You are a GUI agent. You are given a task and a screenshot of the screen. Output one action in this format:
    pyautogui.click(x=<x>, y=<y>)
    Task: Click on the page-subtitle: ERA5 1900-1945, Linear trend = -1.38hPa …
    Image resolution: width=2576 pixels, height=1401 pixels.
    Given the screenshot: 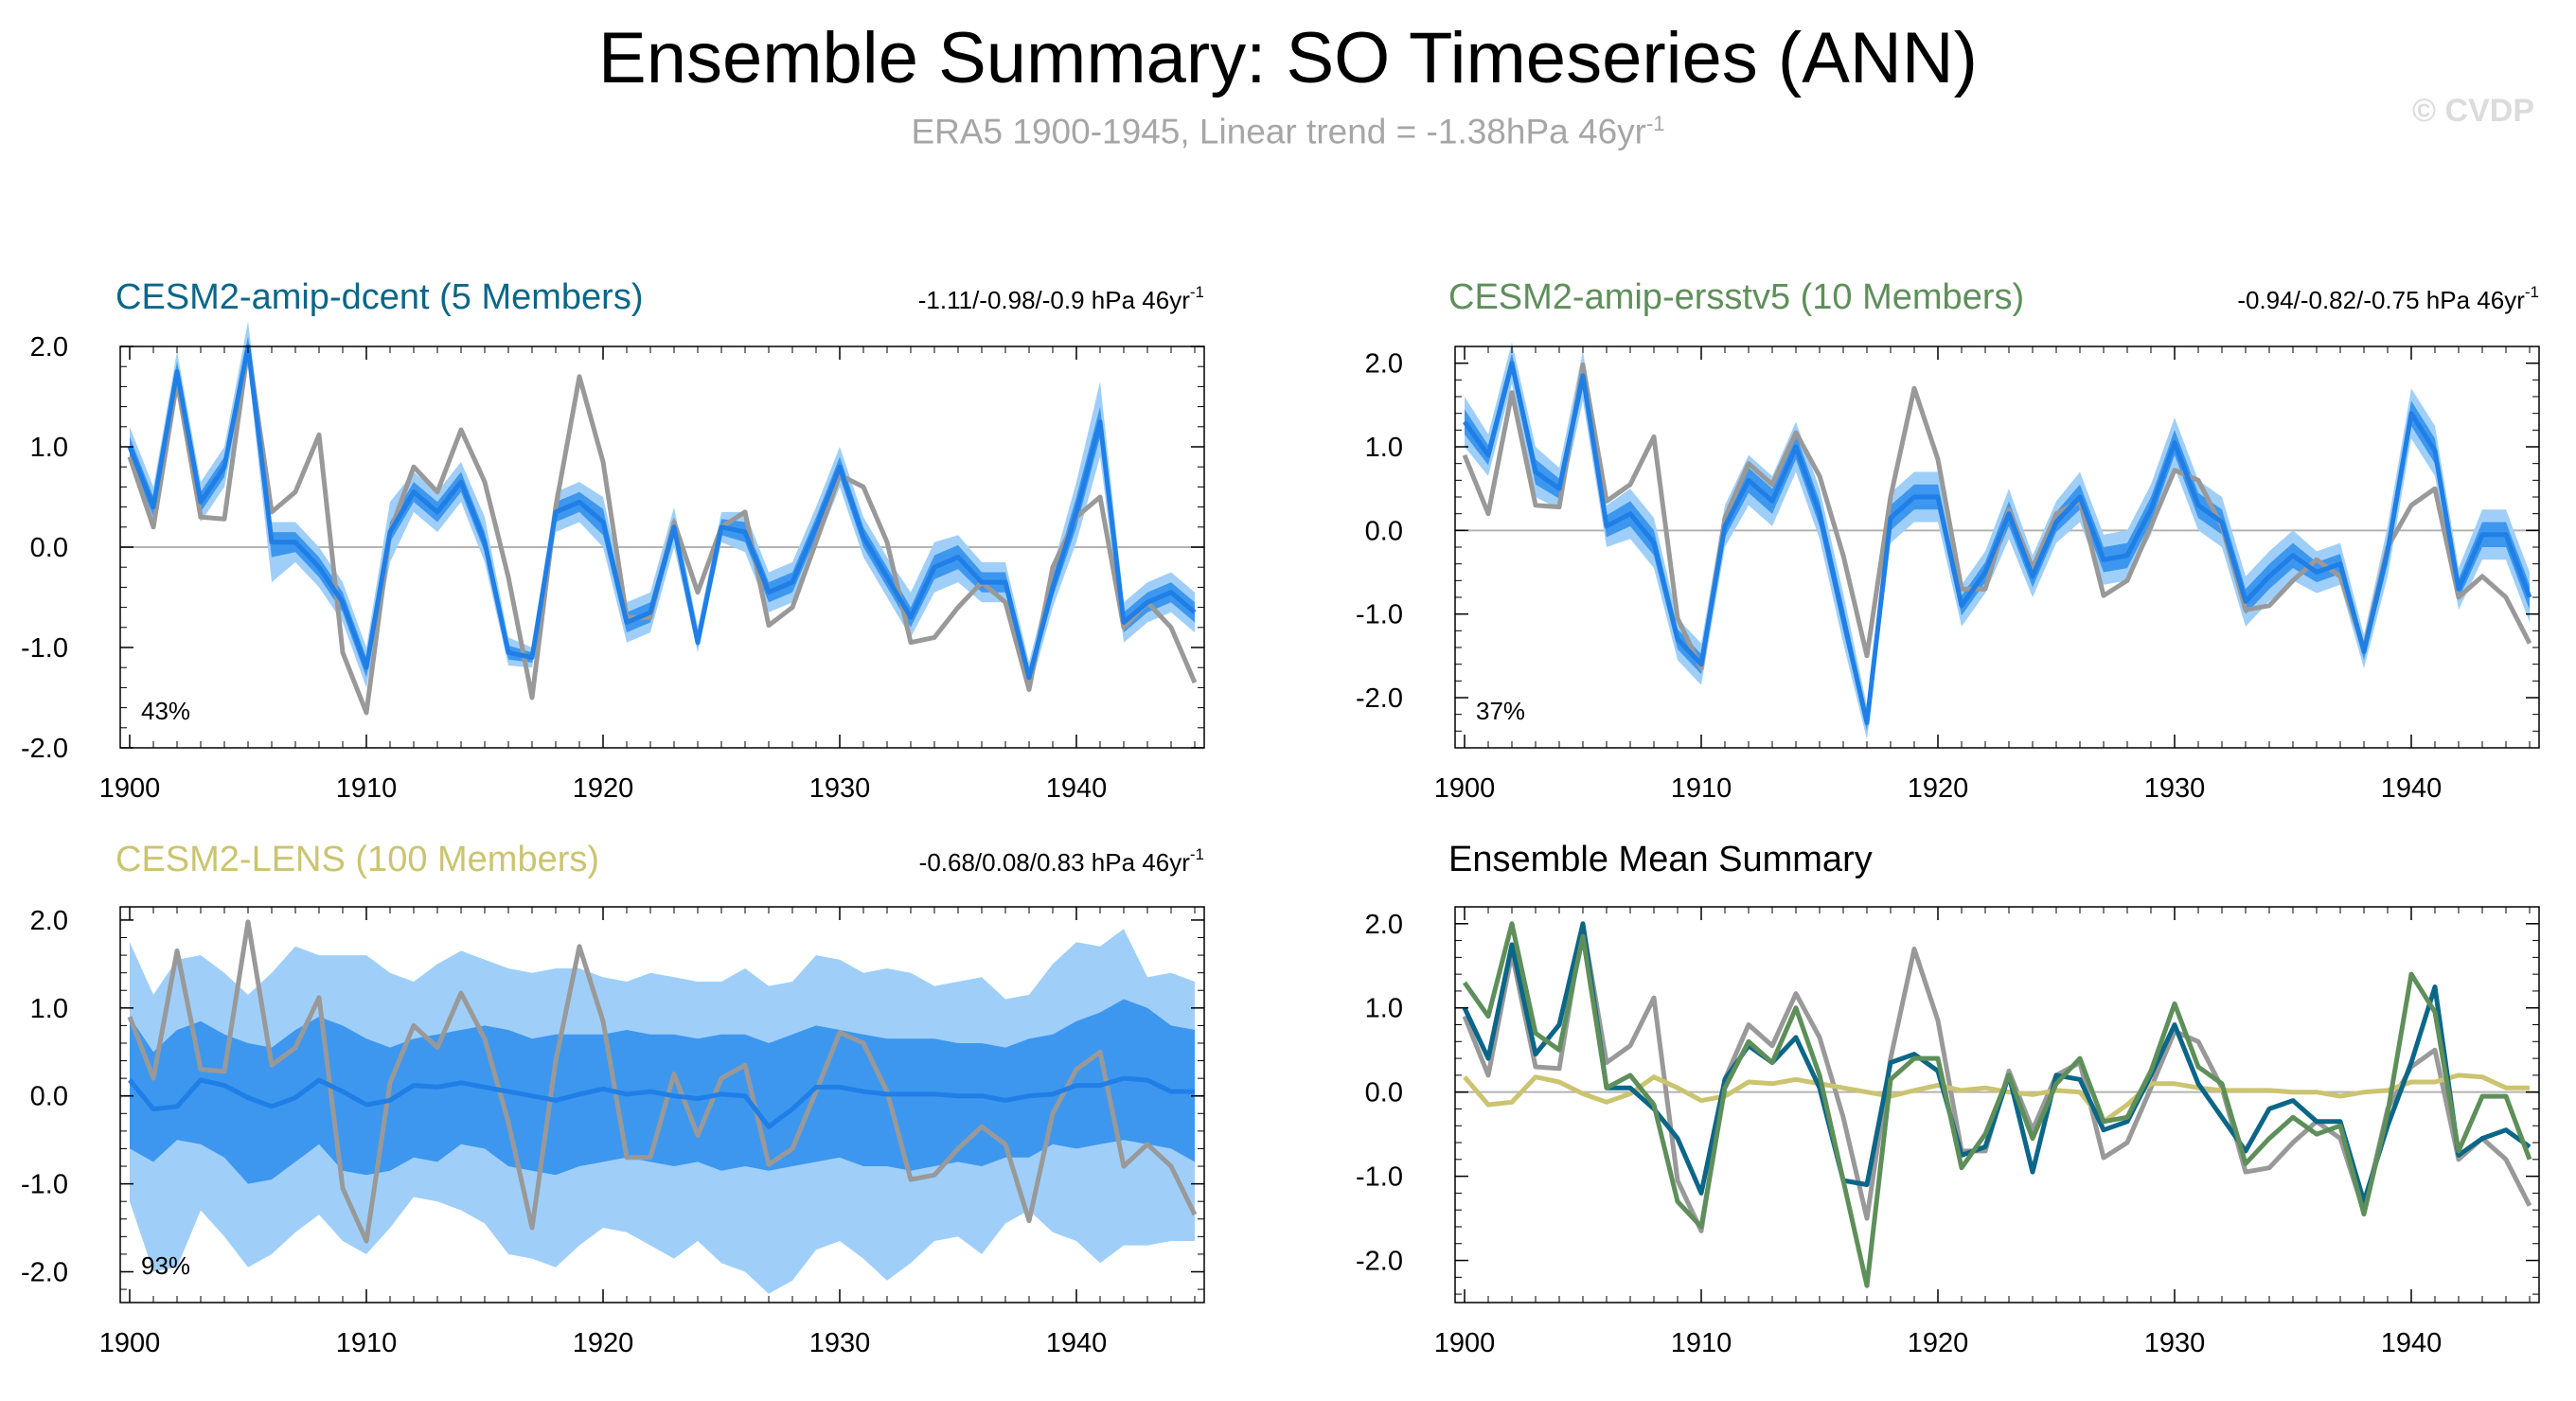 What is the action you would take?
    pyautogui.click(x=1288, y=131)
    